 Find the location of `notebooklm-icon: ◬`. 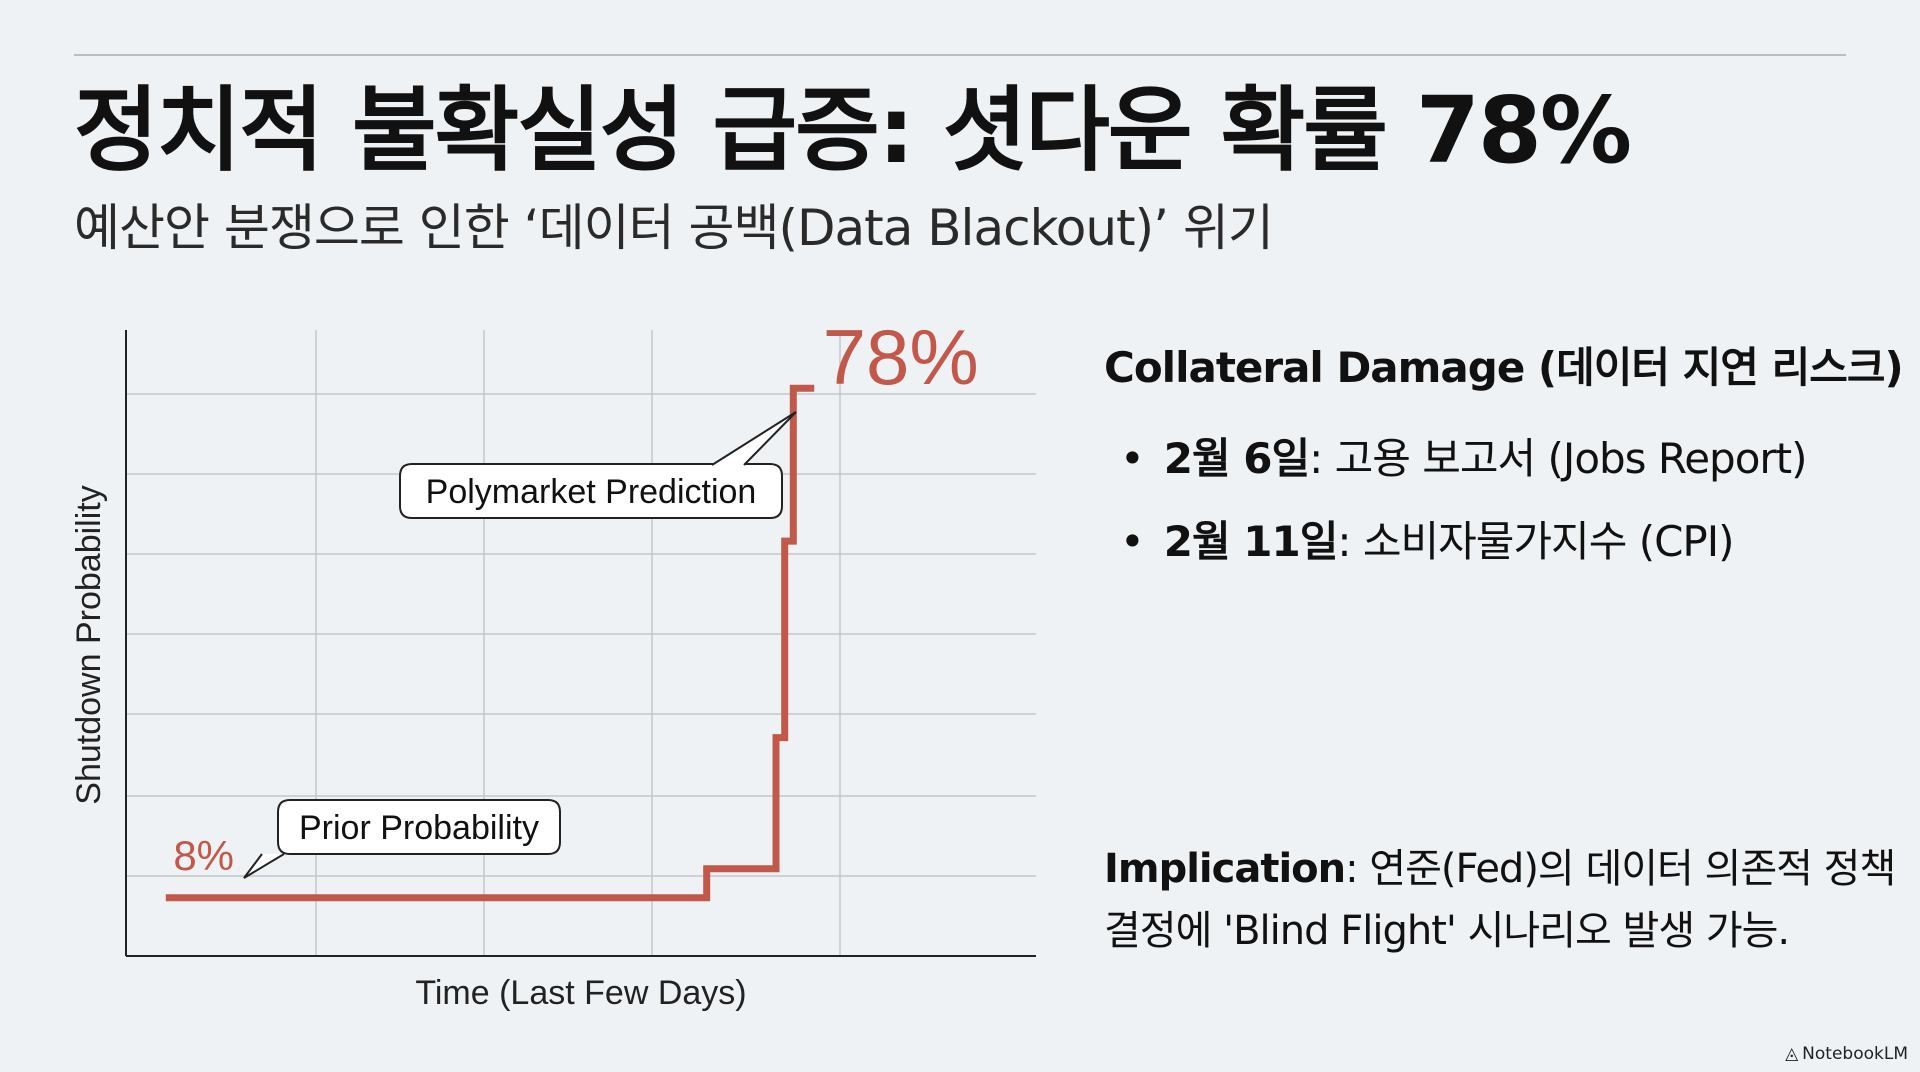

notebooklm-icon: ◬ is located at coordinates (1792, 1054).